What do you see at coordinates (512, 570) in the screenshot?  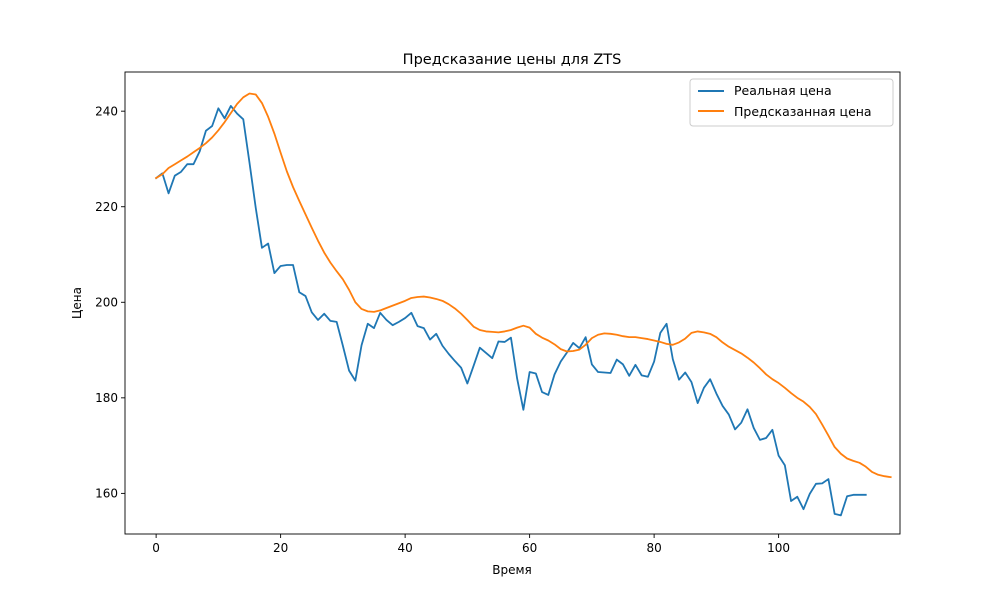 I see `x-axis-label: Время` at bounding box center [512, 570].